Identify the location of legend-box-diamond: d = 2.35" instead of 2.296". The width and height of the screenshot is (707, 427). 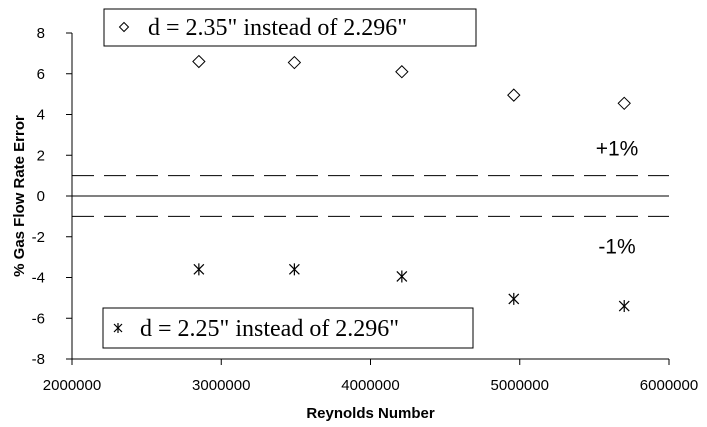
(290, 27).